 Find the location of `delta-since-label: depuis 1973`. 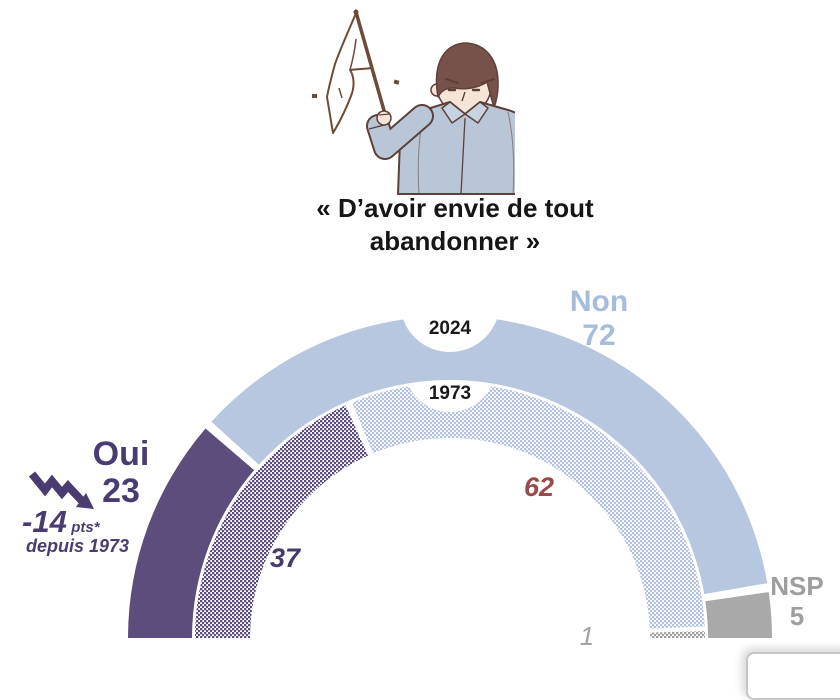

delta-since-label: depuis 1973 is located at coordinates (78, 546).